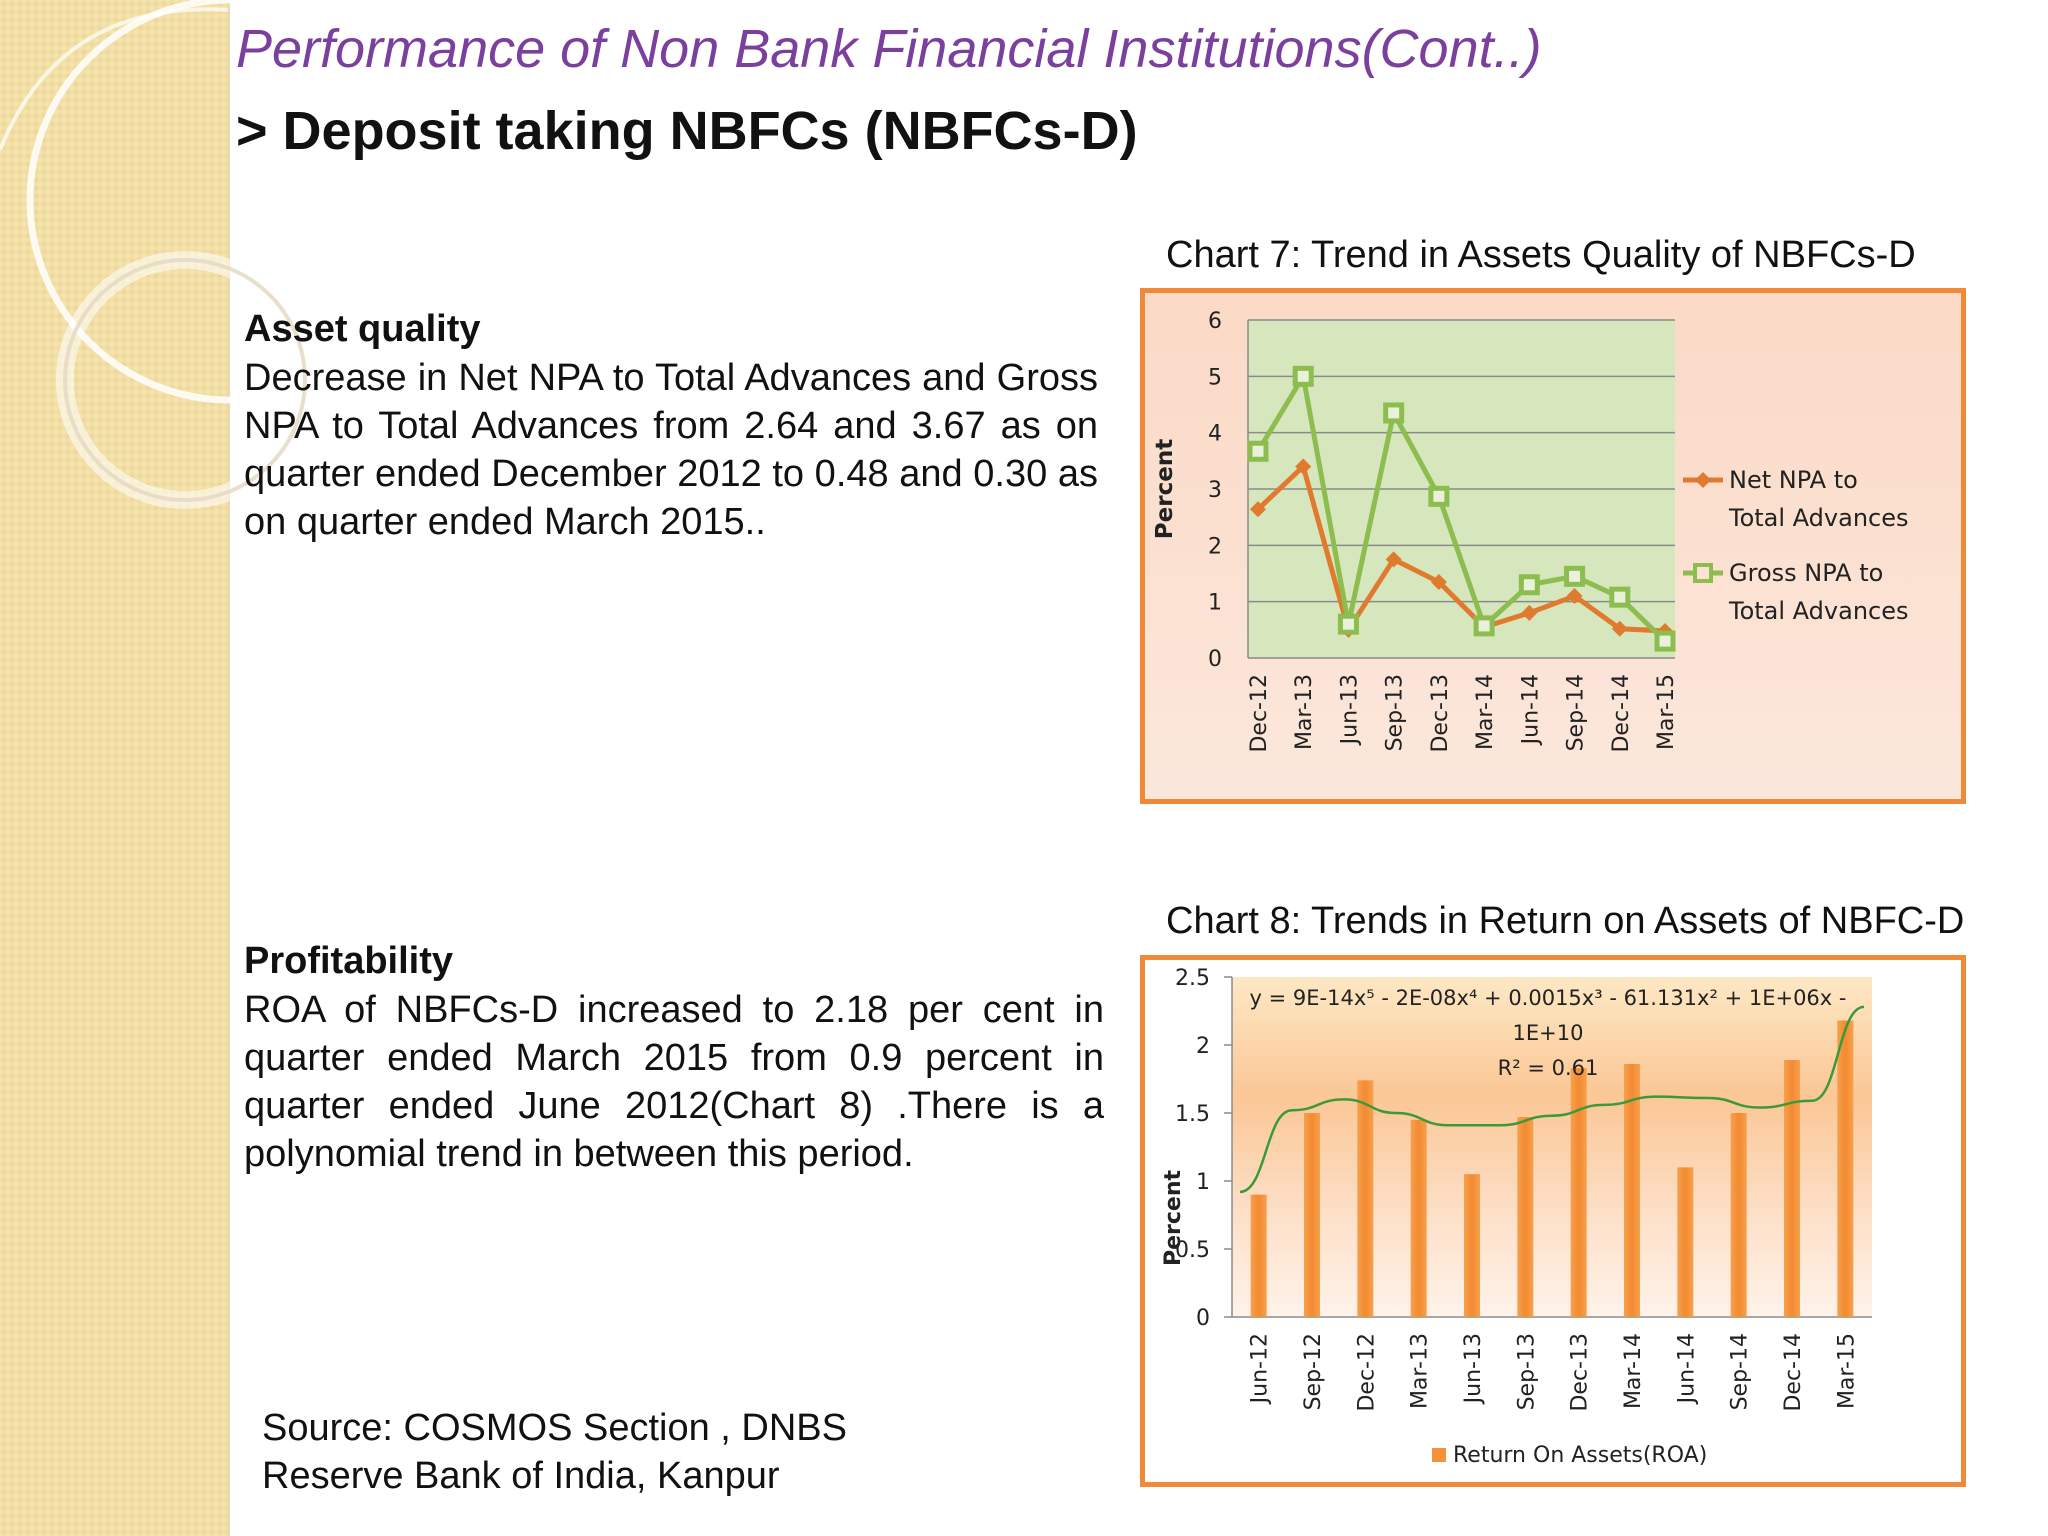 This screenshot has width=2048, height=1536. I want to click on equation-line-2: 1E+10, so click(1548, 1033).